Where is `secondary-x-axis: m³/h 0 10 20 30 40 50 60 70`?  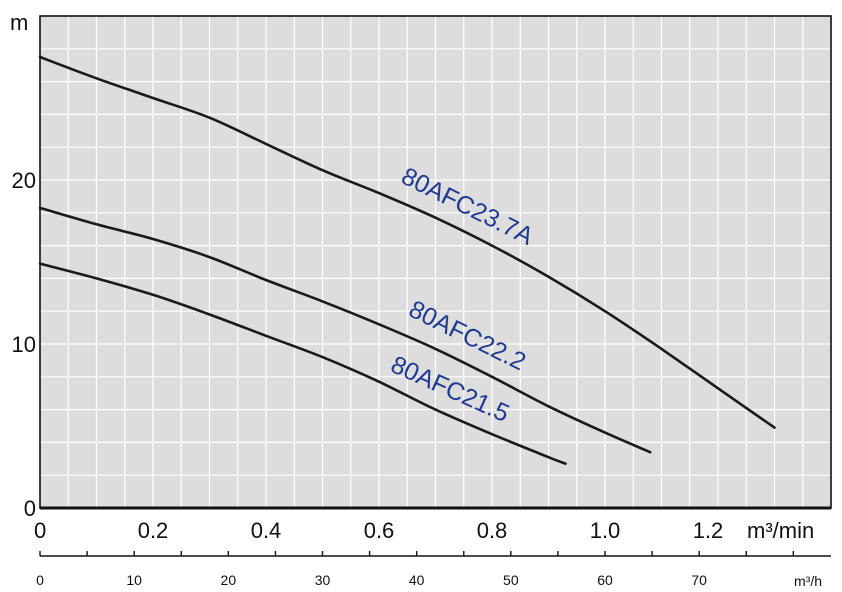 secondary-x-axis: m³/h 0 10 20 30 40 50 60 70 is located at coordinates (433, 570).